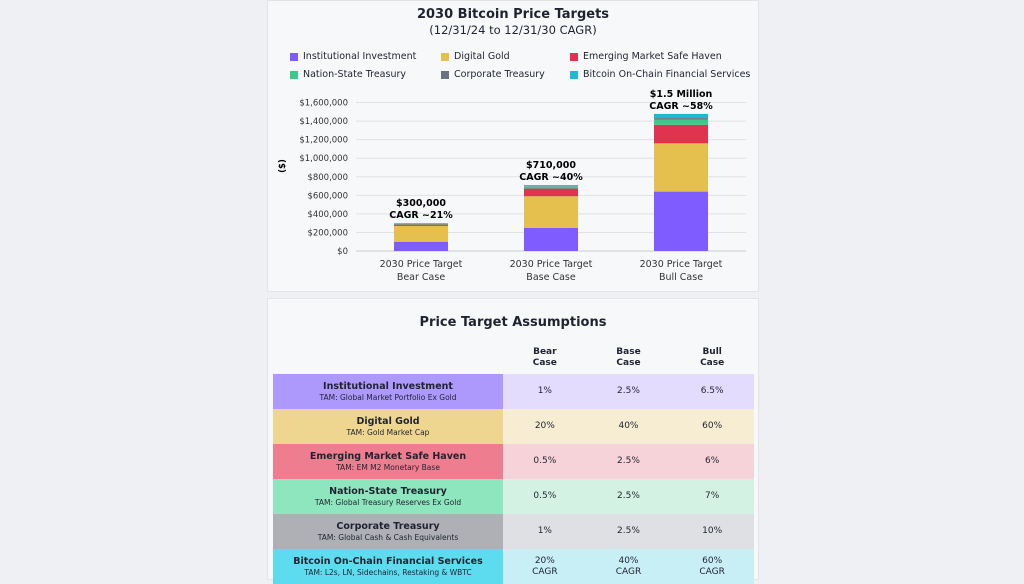  I want to click on y-tick-label: $600,000, so click(327, 196).